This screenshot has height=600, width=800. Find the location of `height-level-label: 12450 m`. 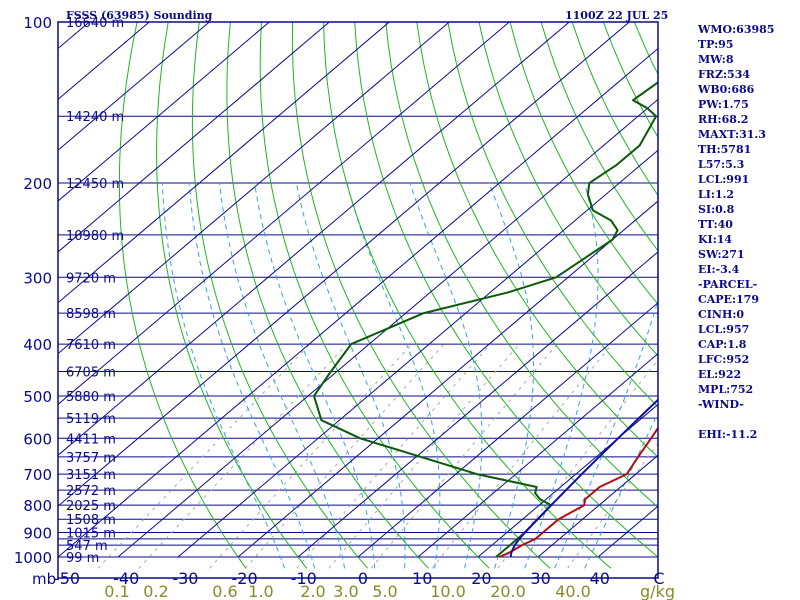

height-level-label: 12450 m is located at coordinates (95, 184).